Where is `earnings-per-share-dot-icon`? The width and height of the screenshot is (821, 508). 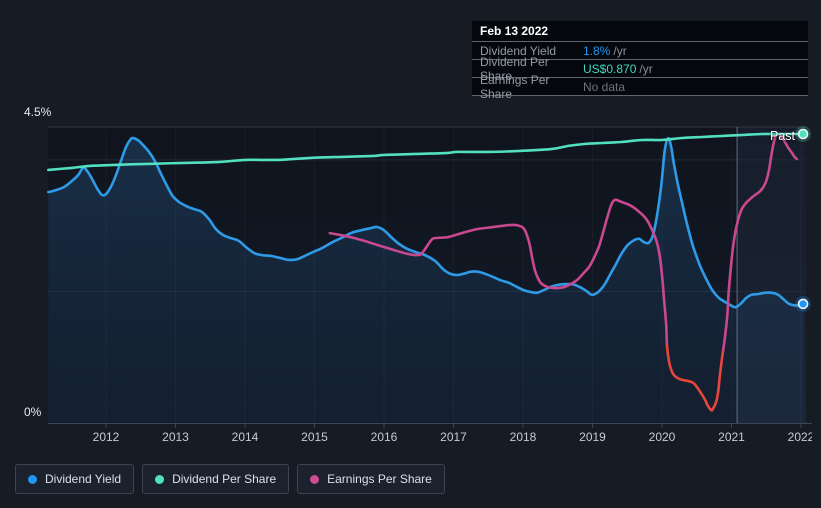 earnings-per-share-dot-icon is located at coordinates (315, 479).